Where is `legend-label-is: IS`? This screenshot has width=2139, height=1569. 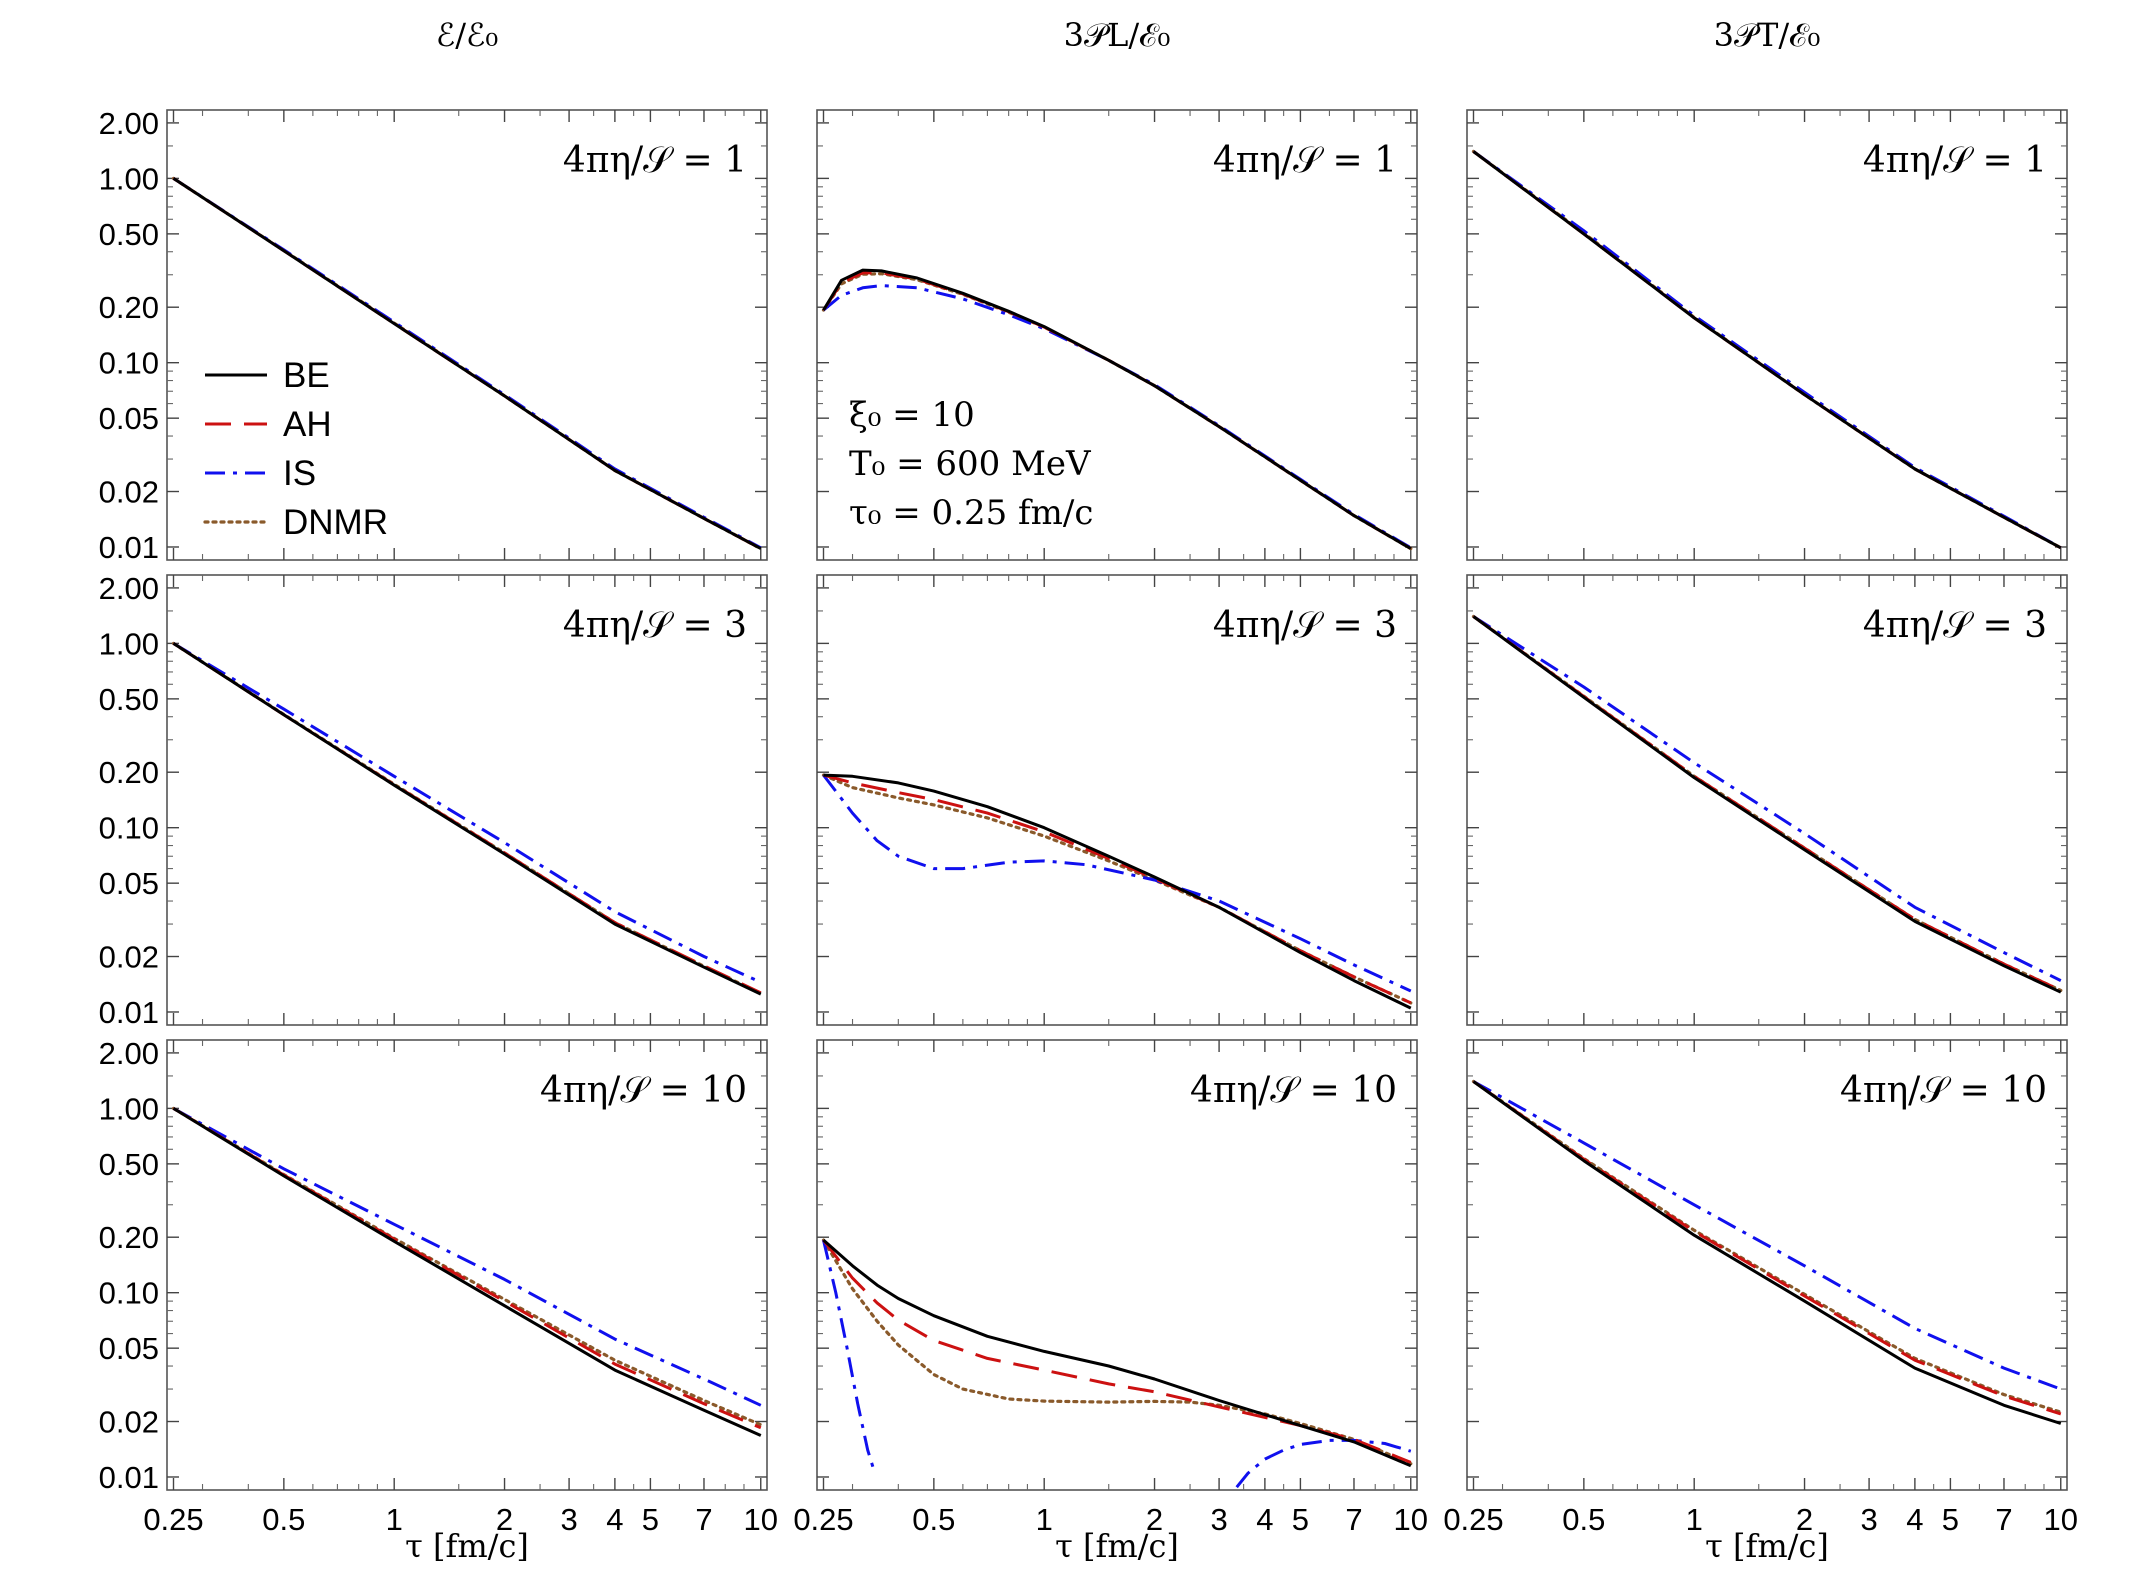
legend-label-is: IS is located at coordinates (299, 473).